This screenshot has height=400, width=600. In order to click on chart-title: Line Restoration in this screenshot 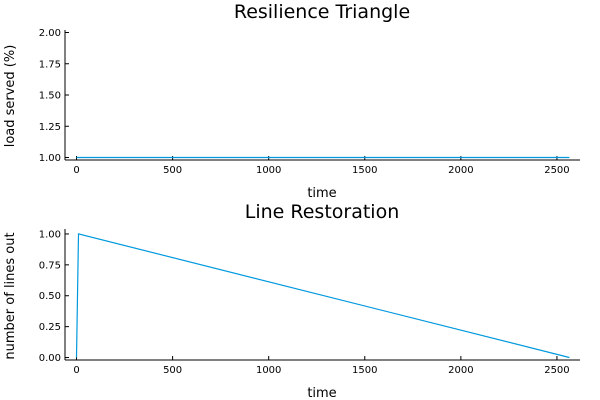, I will do `click(322, 212)`.